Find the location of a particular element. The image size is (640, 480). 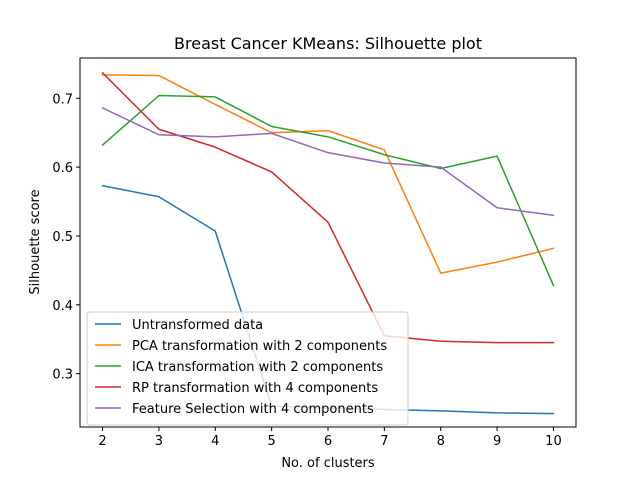

legend-label: RP transformation with 4 components is located at coordinates (255, 388).